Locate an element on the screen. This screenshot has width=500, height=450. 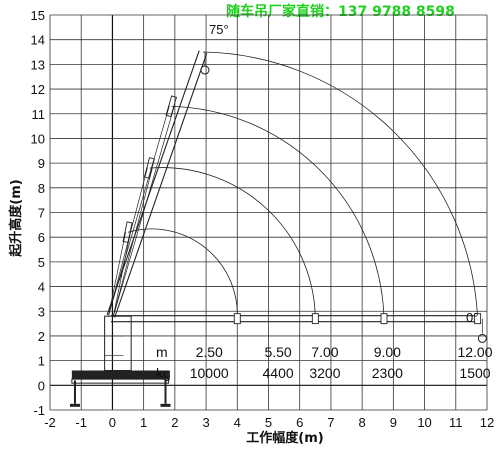
radius-row-label: m is located at coordinates (162, 352).